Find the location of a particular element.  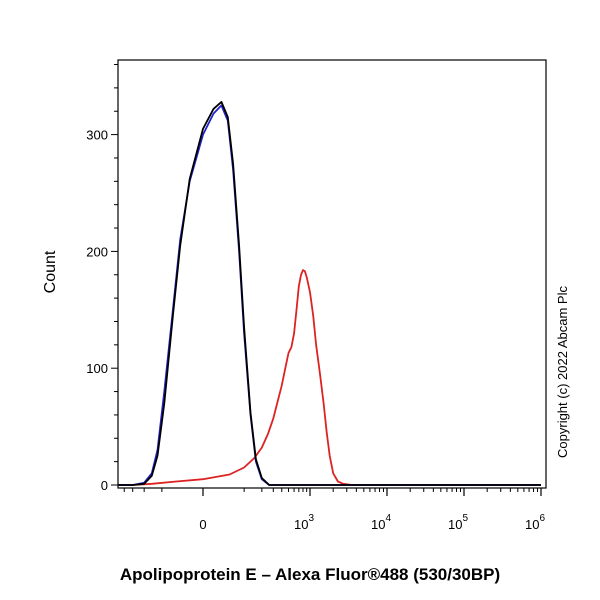

y-tick-label: 100 is located at coordinates (97, 368).